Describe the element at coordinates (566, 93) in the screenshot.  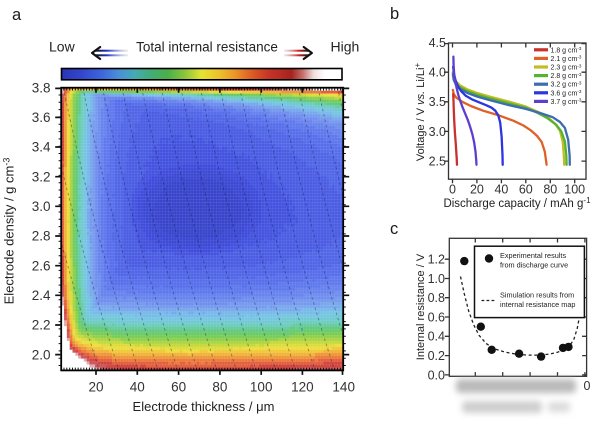
I see `svg-text: 3.6 g cm-3` at that location.